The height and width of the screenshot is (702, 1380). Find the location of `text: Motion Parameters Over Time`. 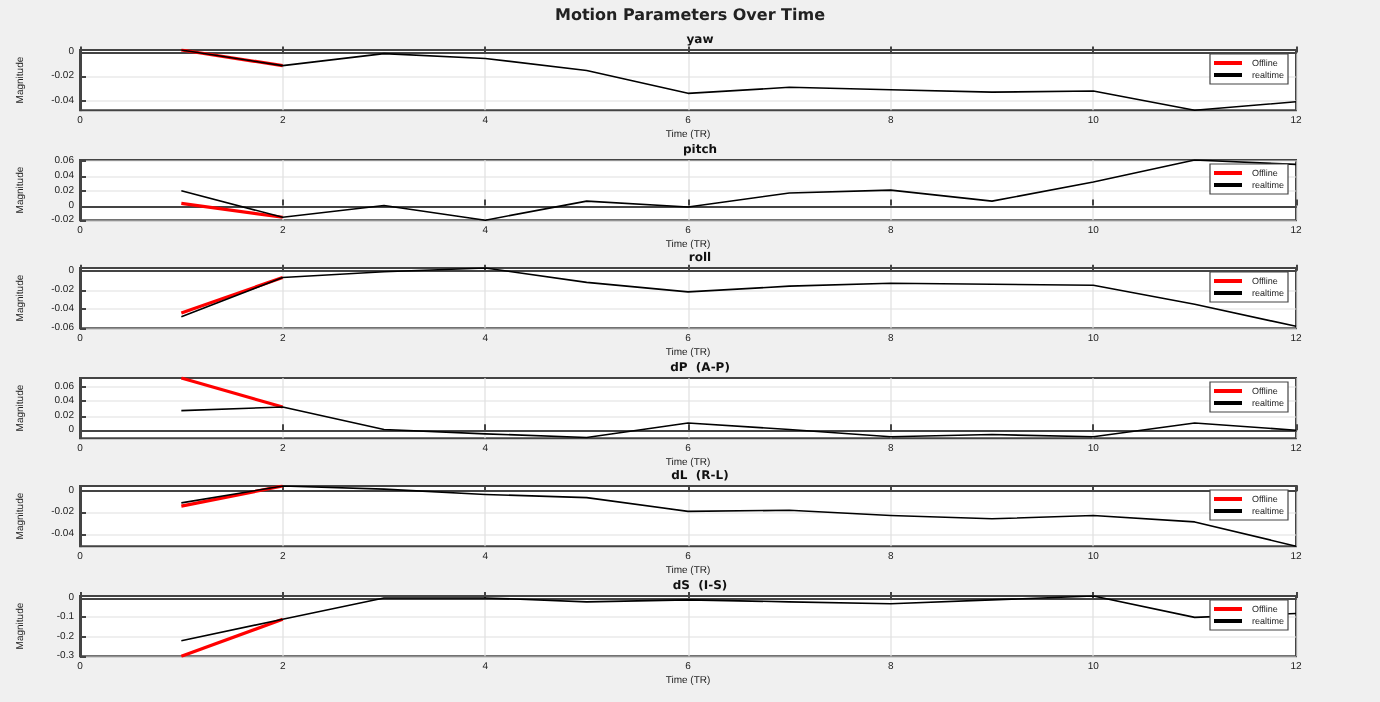

text: Motion Parameters Over Time is located at coordinates (690, 15).